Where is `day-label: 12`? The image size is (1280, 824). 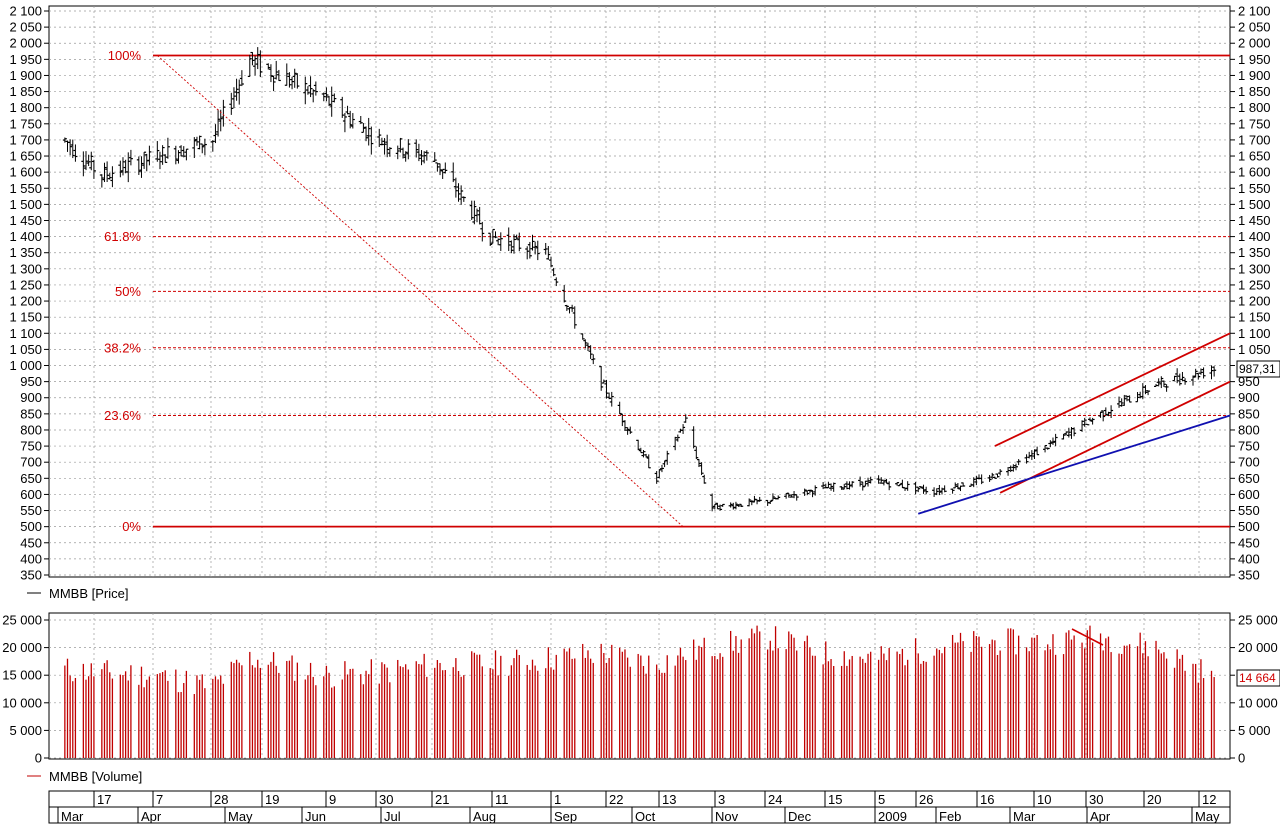
day-label: 12 is located at coordinates (1209, 799).